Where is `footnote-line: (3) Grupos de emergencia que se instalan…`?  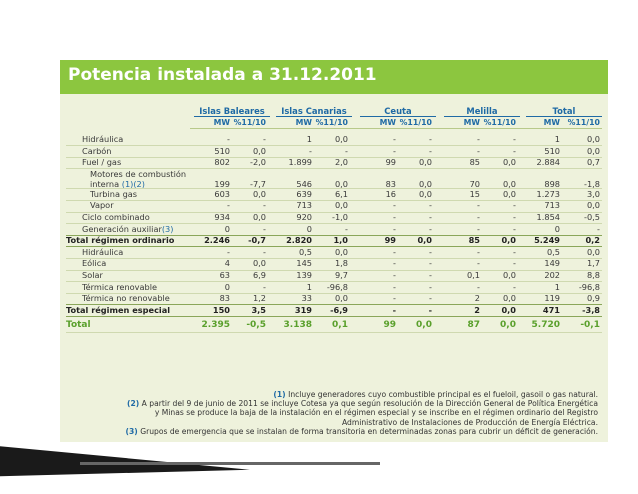 footnote-line: (3) Grupos de emergencia que se instalan… is located at coordinates (362, 431).